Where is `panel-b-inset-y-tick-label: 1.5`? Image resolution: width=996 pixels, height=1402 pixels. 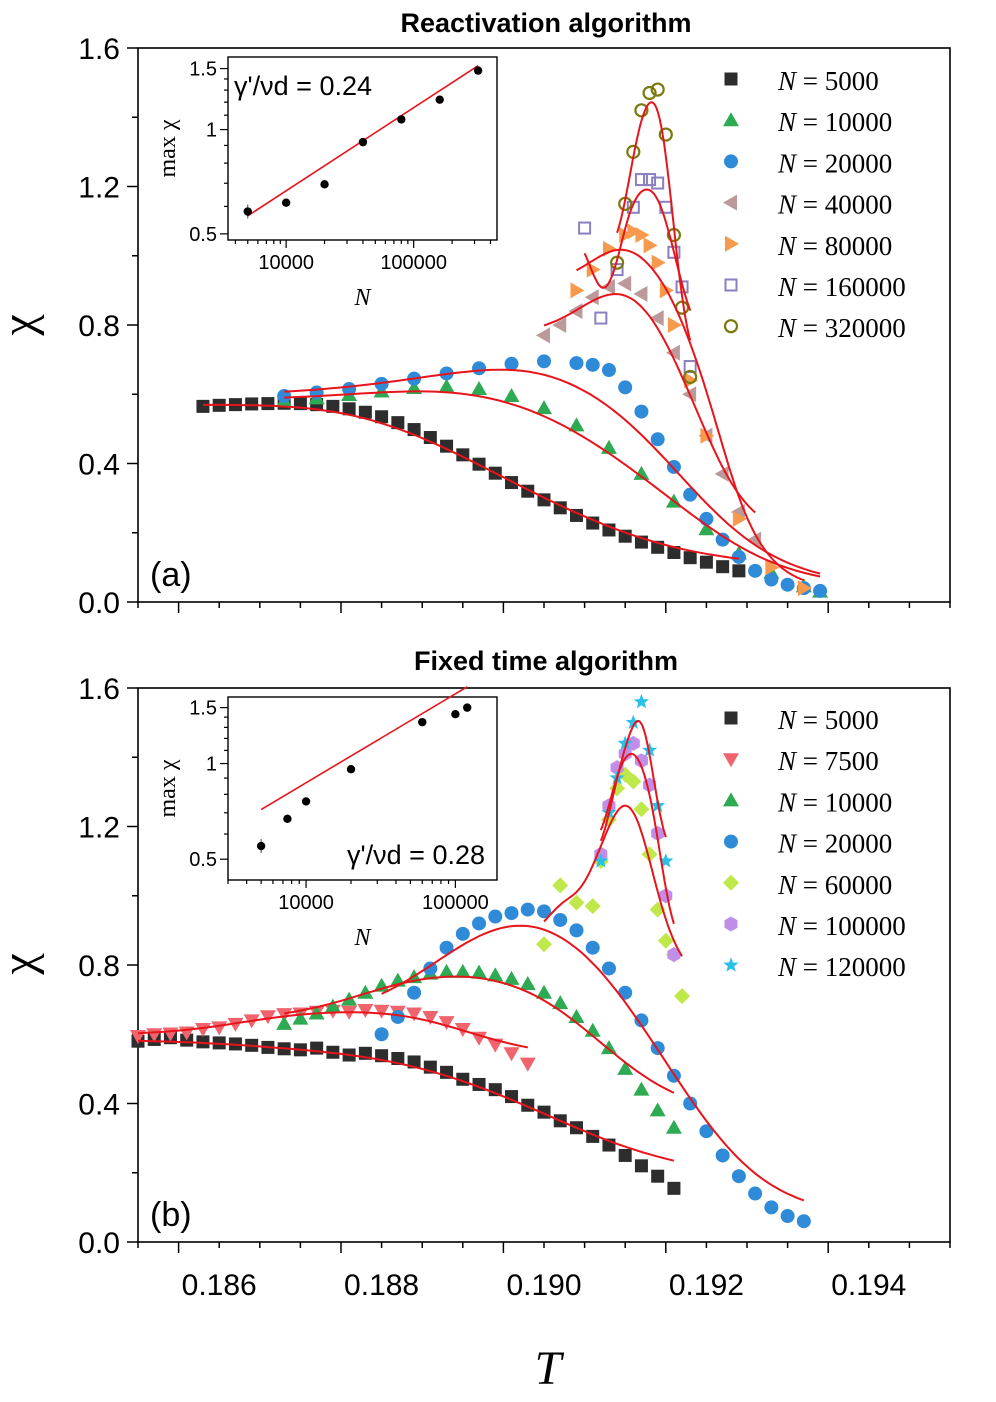 panel-b-inset-y-tick-label: 1.5 is located at coordinates (203, 709).